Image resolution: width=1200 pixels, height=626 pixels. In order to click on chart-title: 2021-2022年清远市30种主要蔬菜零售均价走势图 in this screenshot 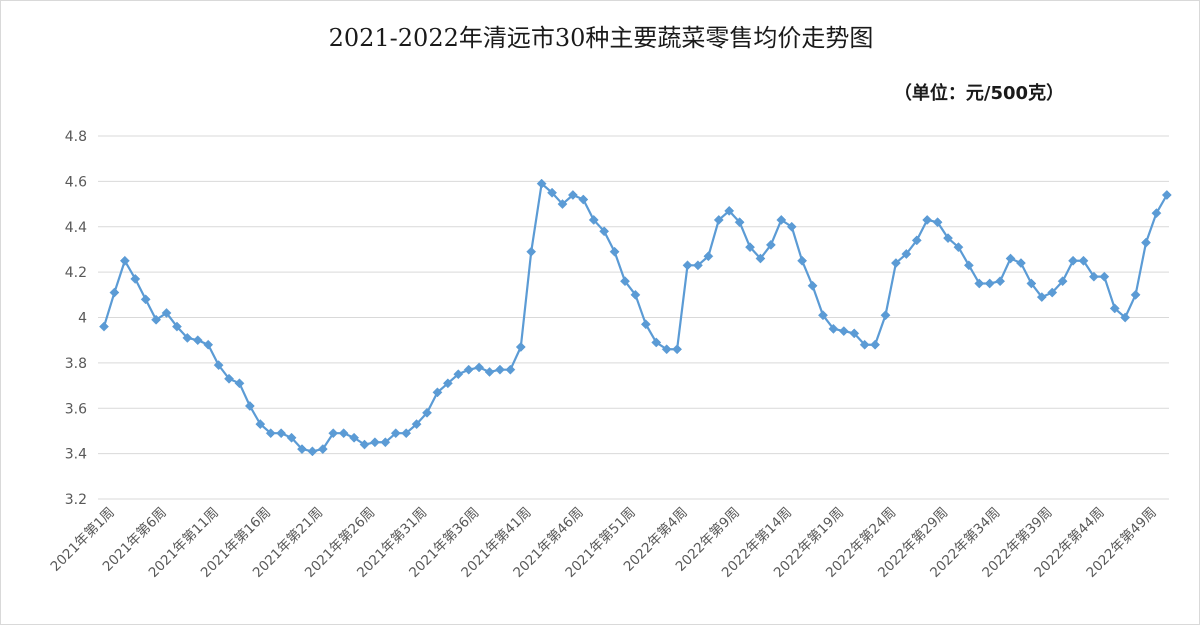, I will do `click(601, 38)`.